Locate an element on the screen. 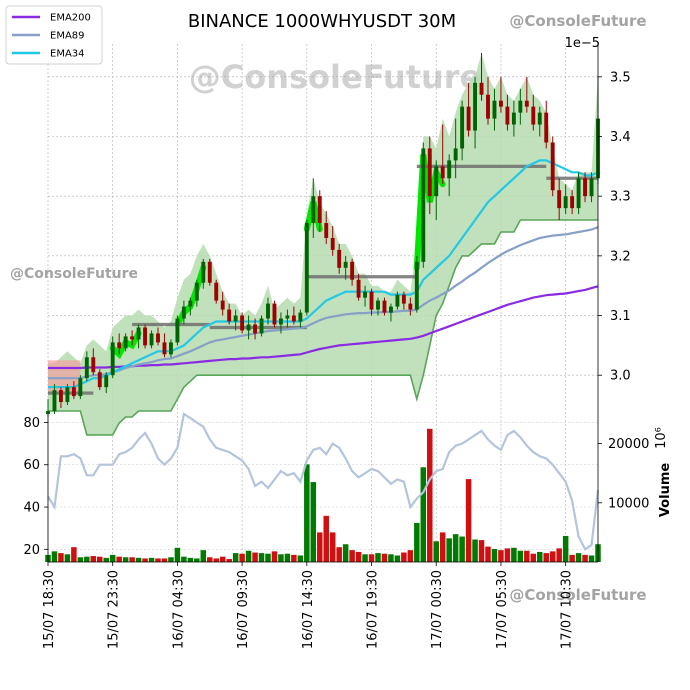 The height and width of the screenshot is (690, 690). volume-axis-label: Volume is located at coordinates (665, 490).